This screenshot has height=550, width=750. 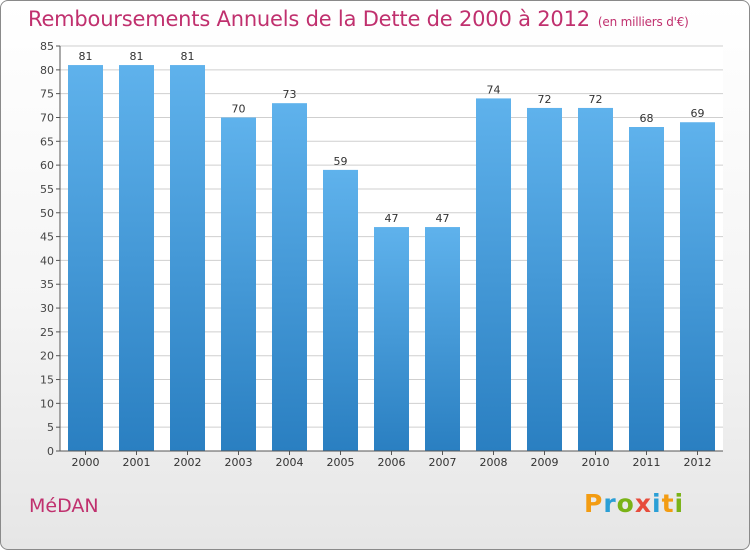 I want to click on y-tick-label: 40, so click(x=47, y=260).